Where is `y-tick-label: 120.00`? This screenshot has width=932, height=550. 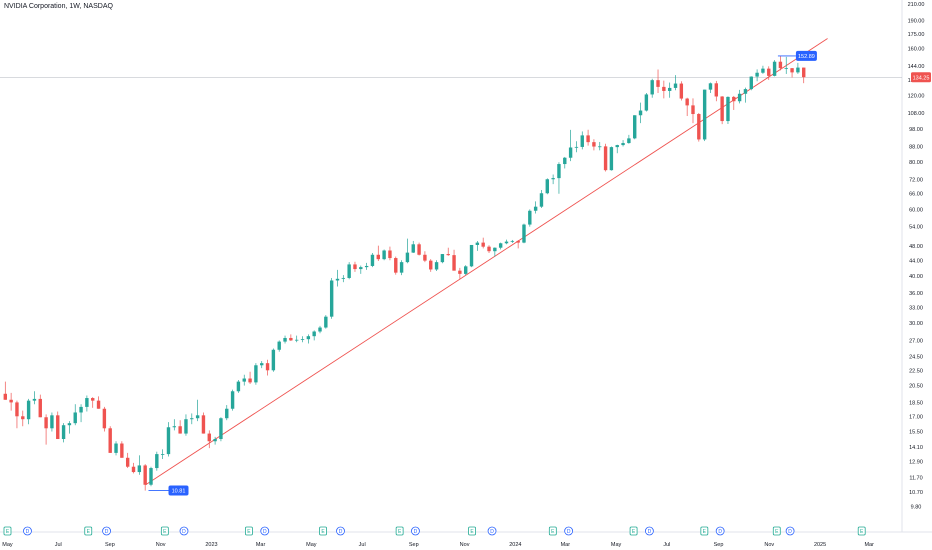 y-tick-label: 120.00 is located at coordinates (916, 97).